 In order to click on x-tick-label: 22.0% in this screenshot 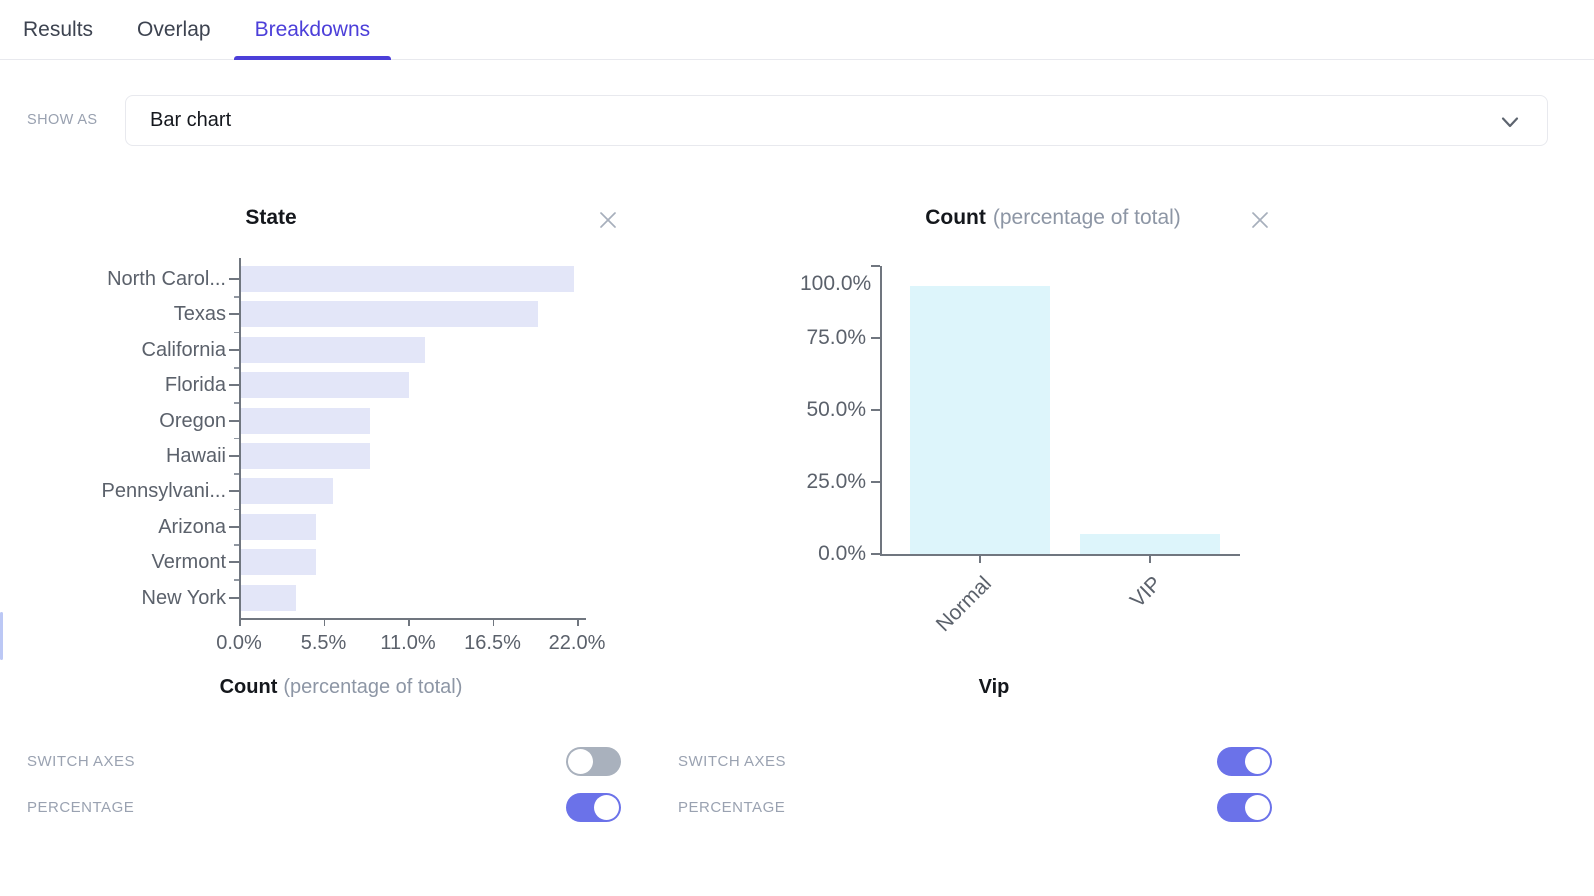, I will do `click(577, 643)`.